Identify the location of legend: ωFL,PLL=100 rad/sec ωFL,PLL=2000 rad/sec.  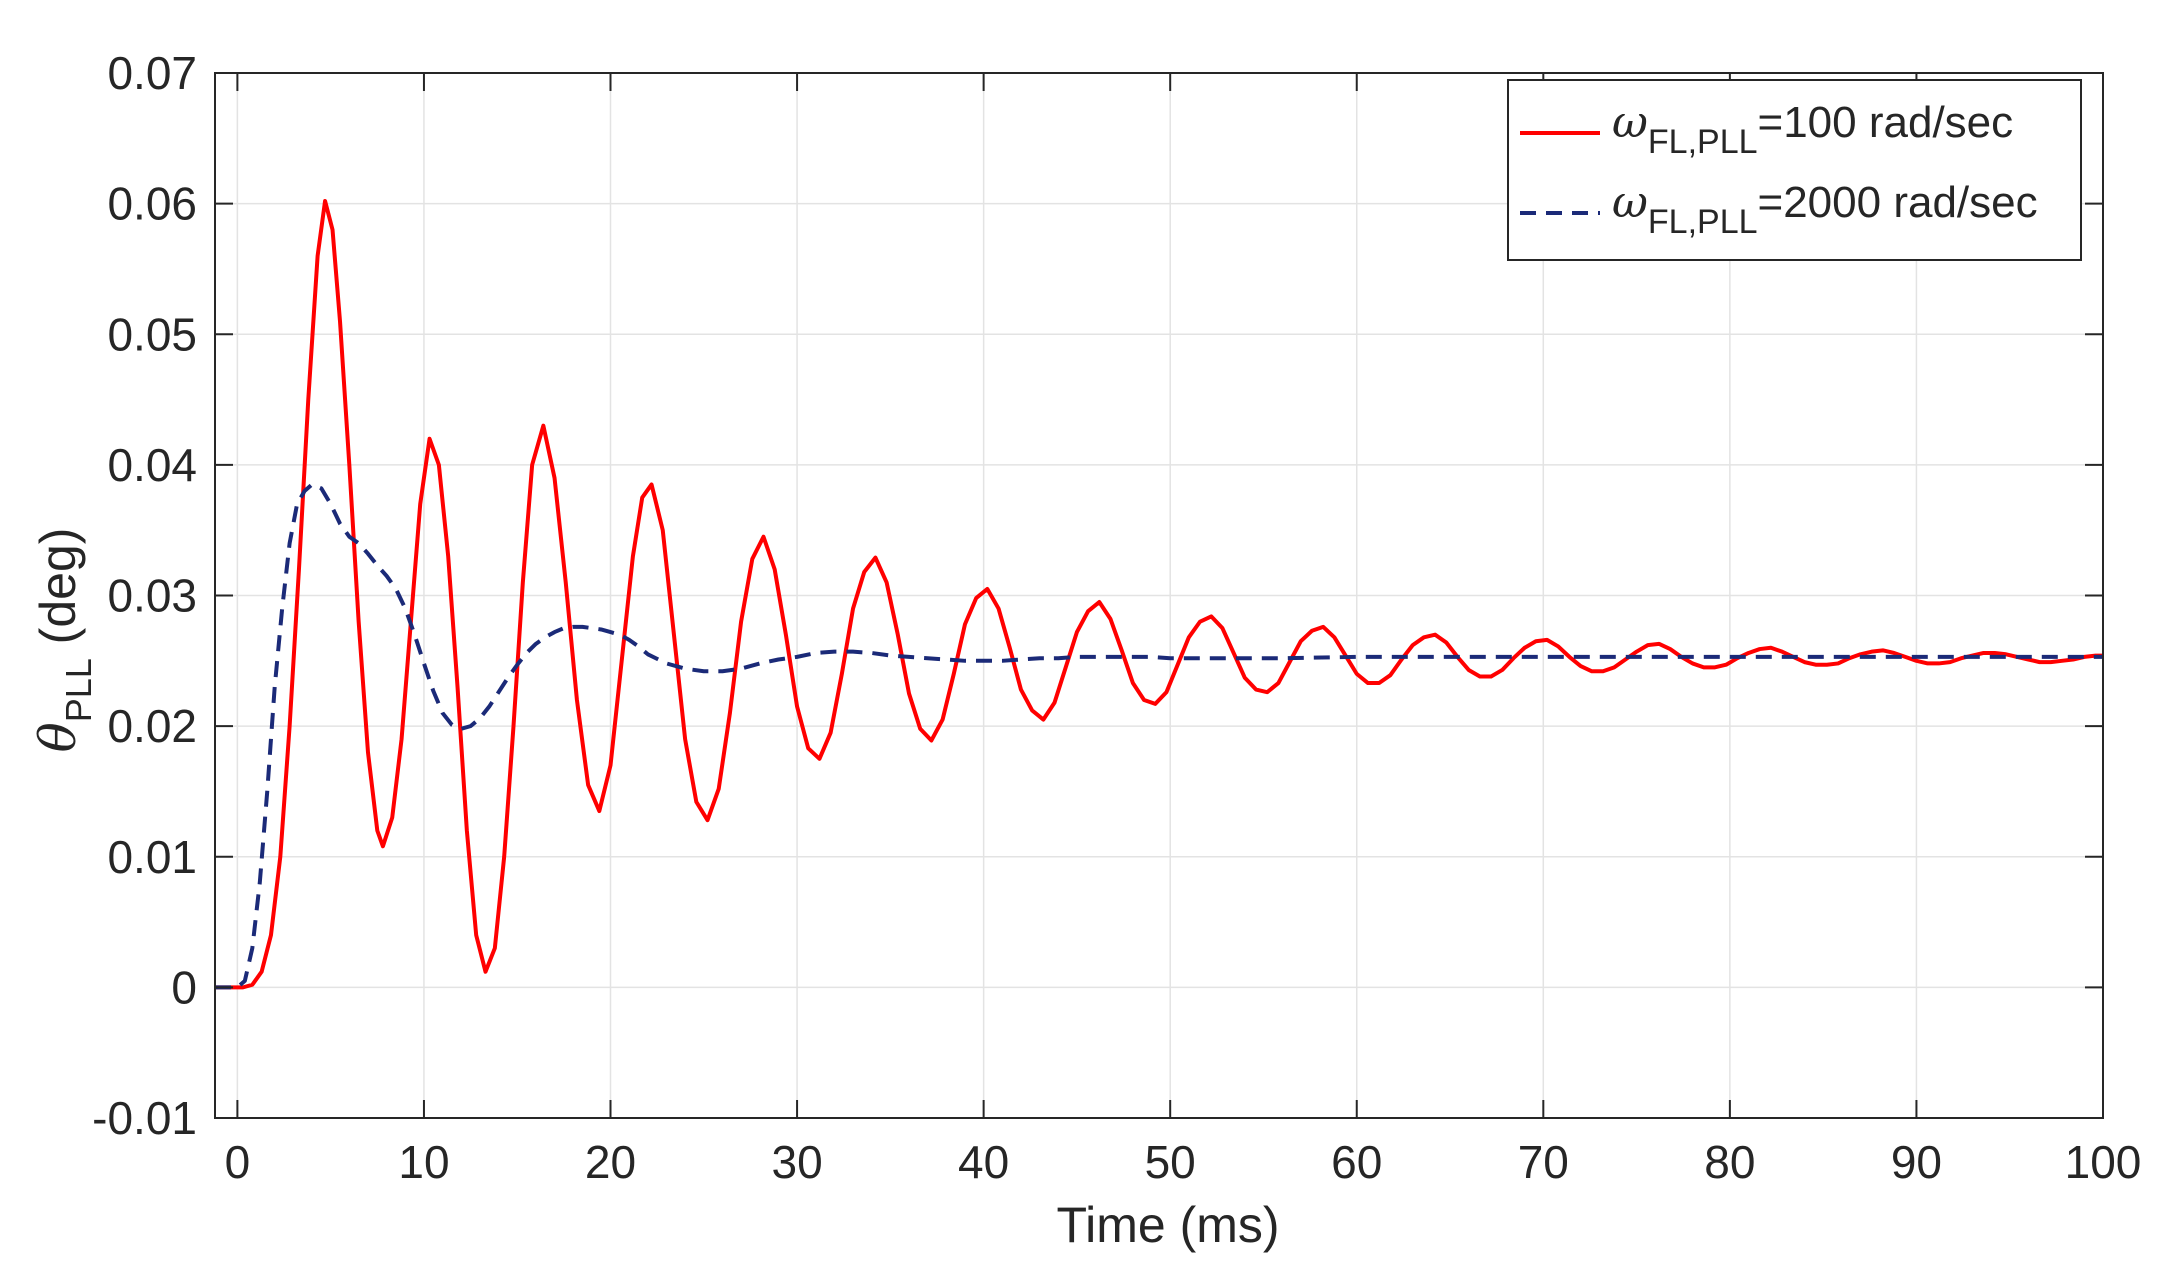
(1794, 170).